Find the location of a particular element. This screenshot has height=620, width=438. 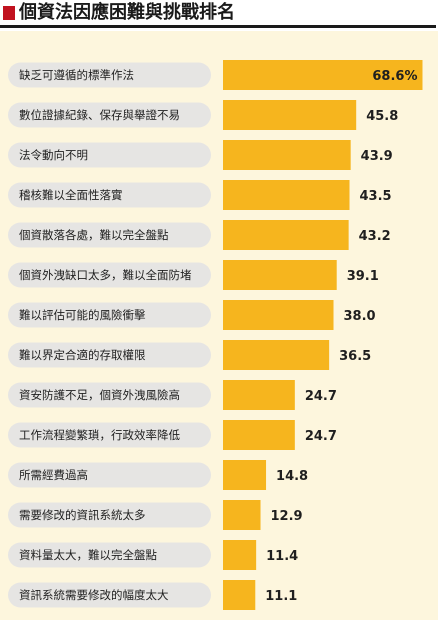

bar-row: 資料量太大，難以完全盤點 11.4 is located at coordinates (153, 555).